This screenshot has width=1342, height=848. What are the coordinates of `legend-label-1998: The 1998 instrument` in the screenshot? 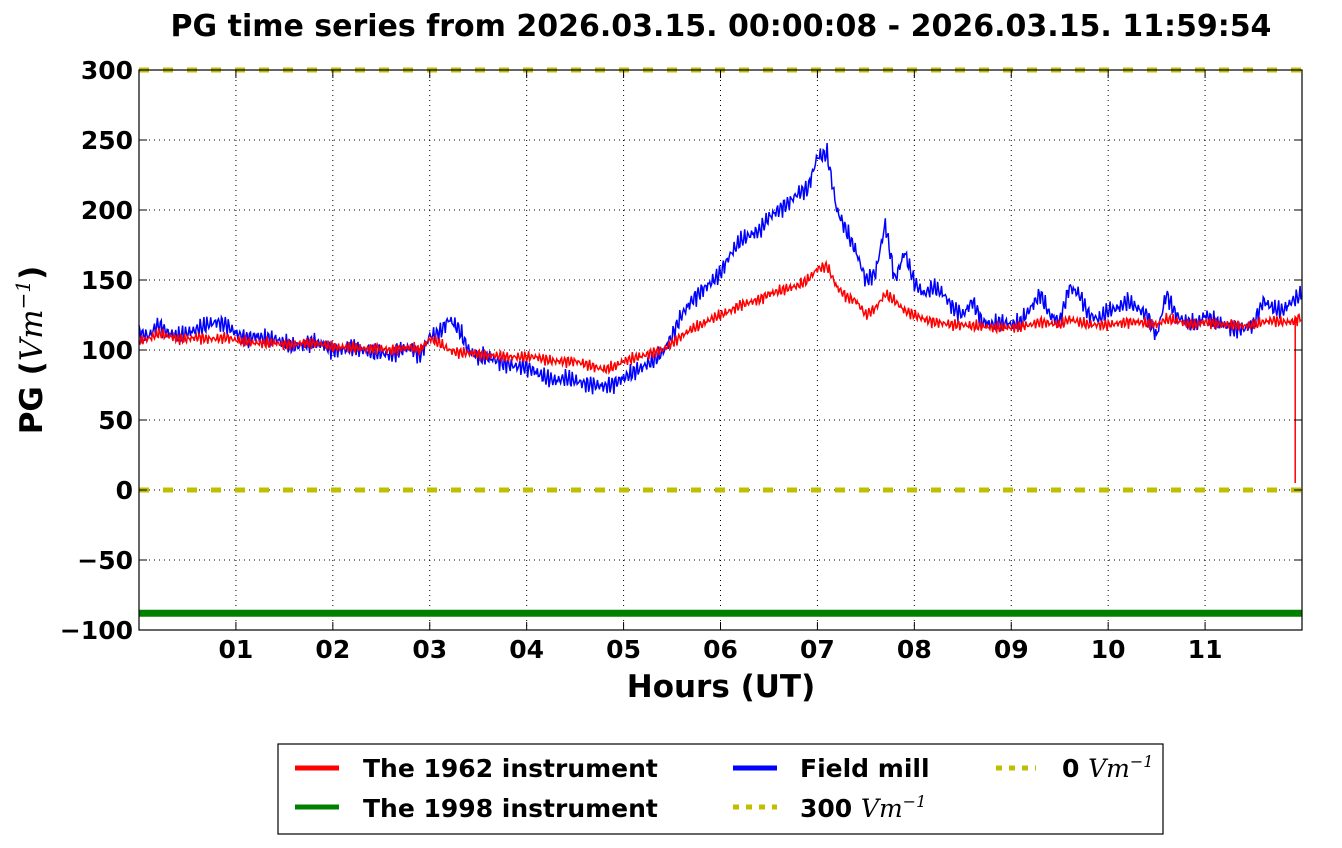 It's located at (510, 808).